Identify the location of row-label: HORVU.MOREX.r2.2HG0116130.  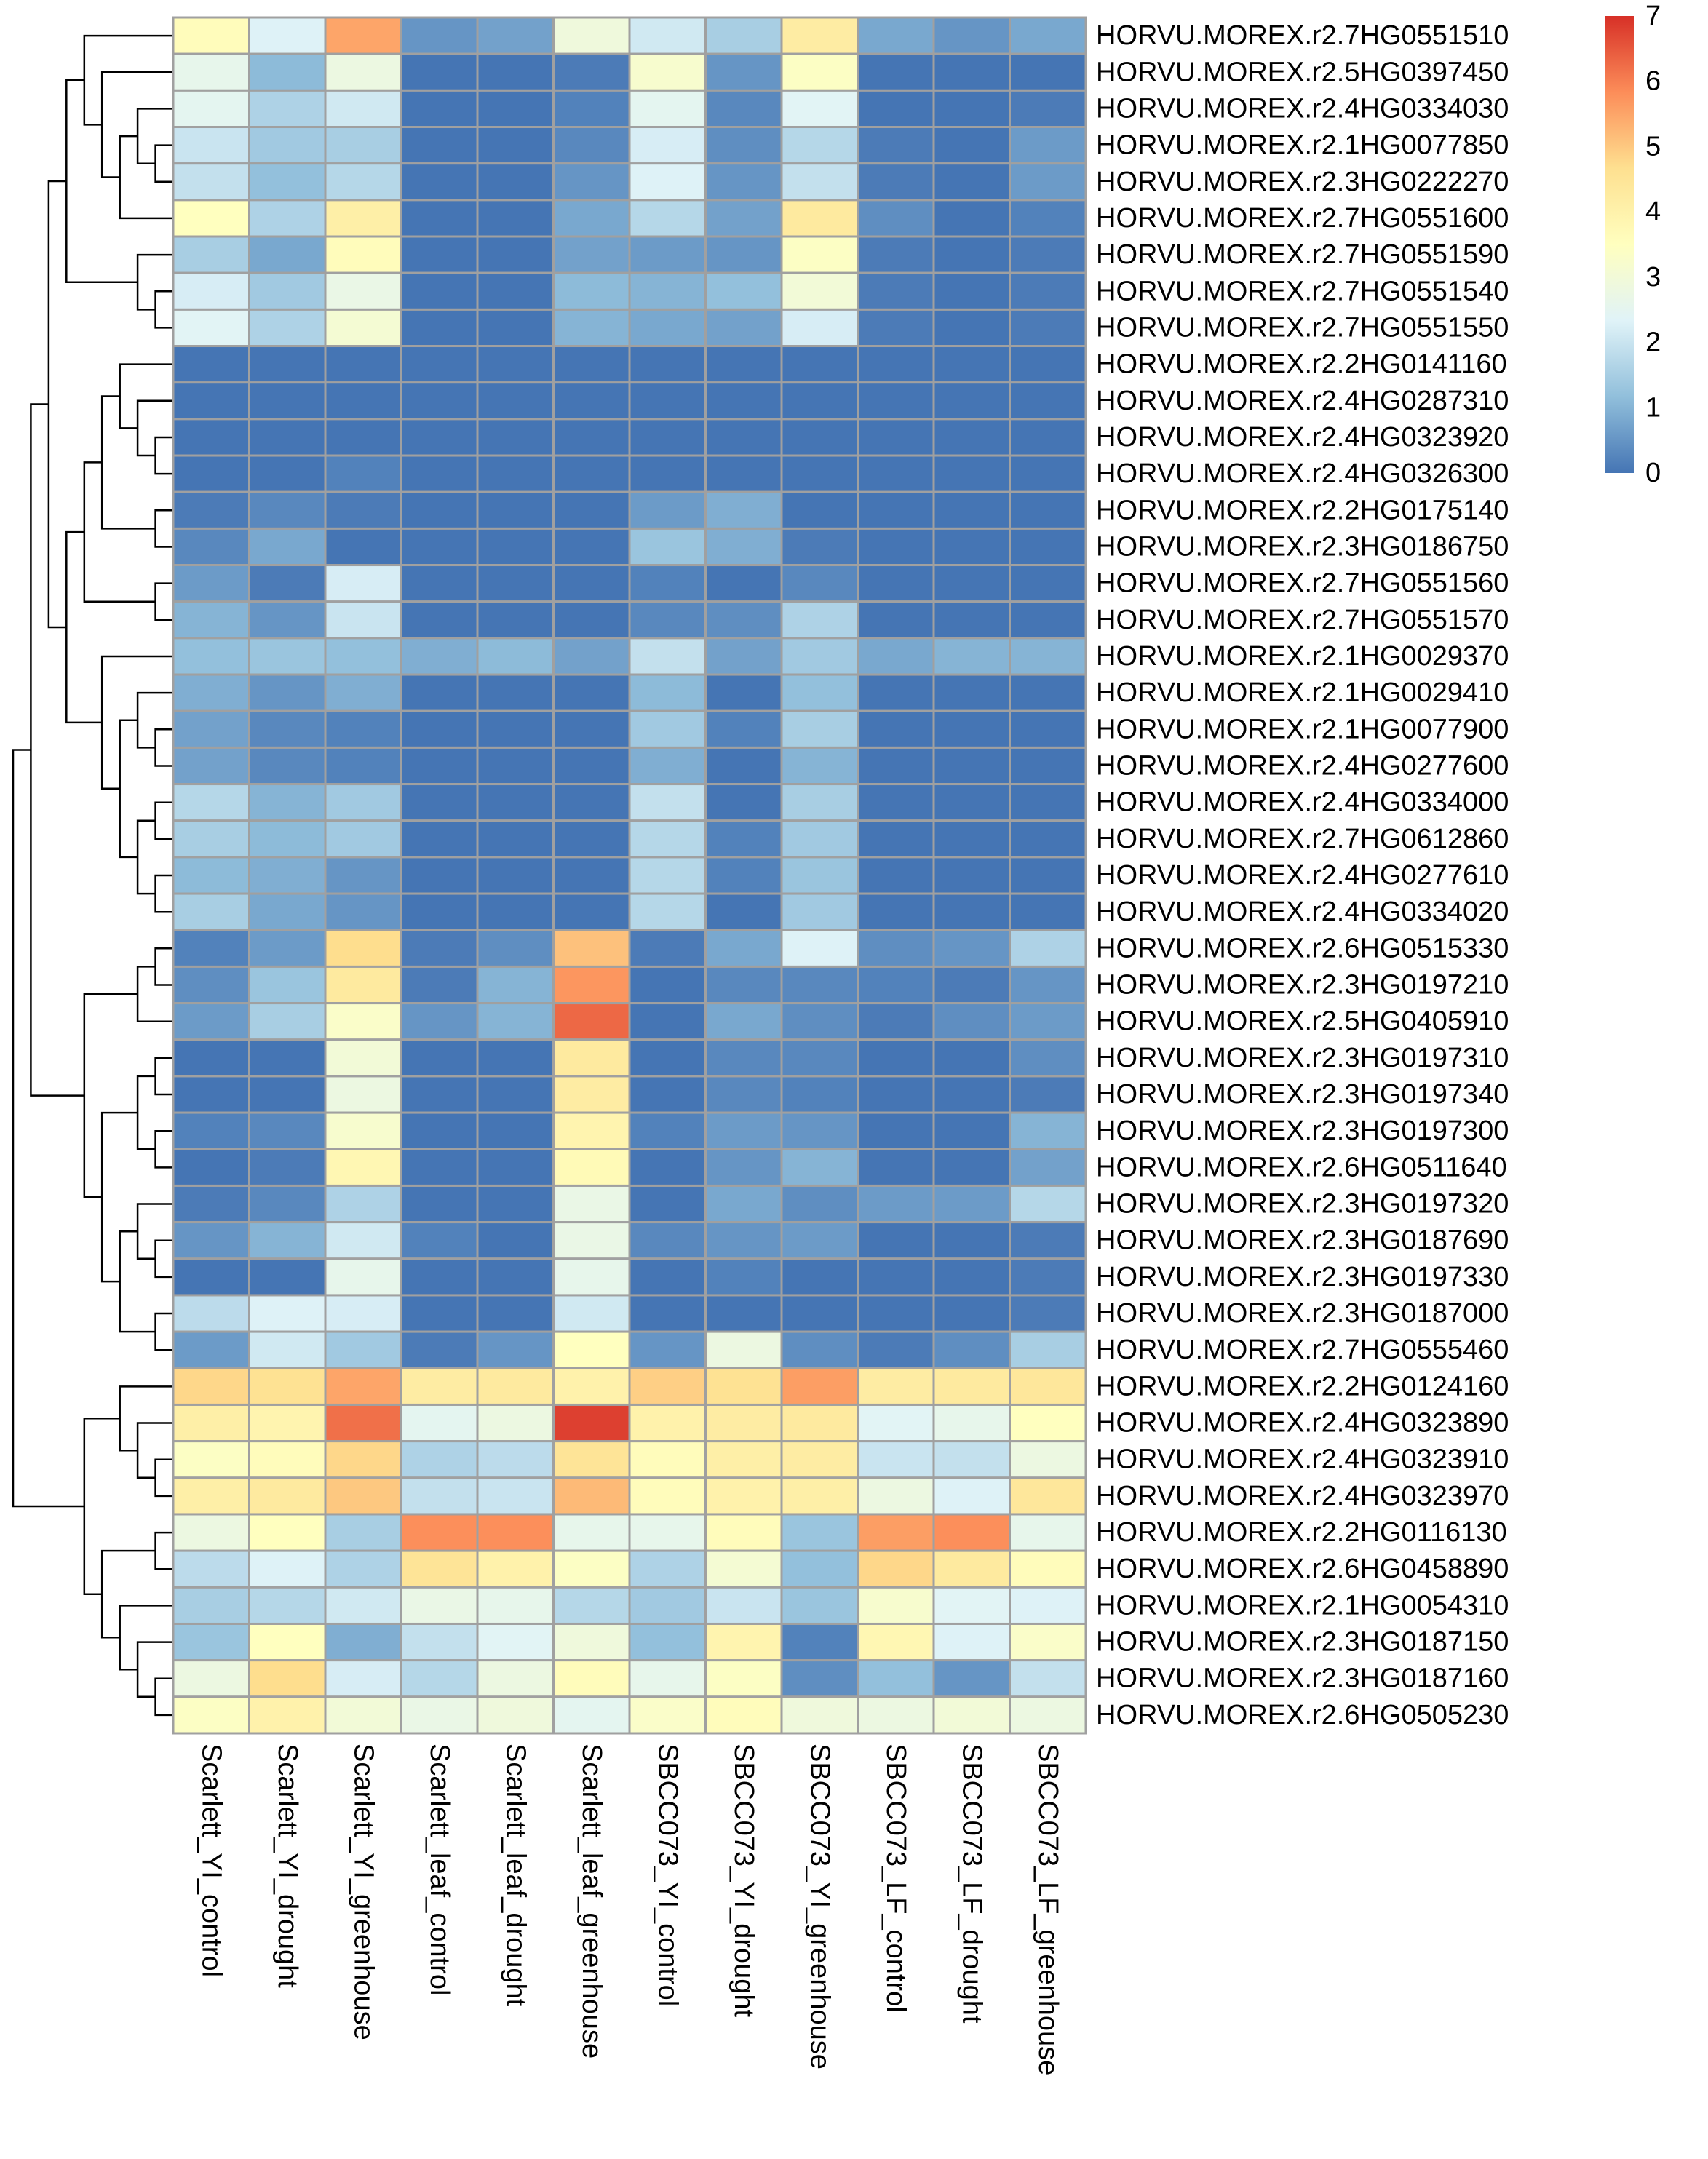
(1301, 1533).